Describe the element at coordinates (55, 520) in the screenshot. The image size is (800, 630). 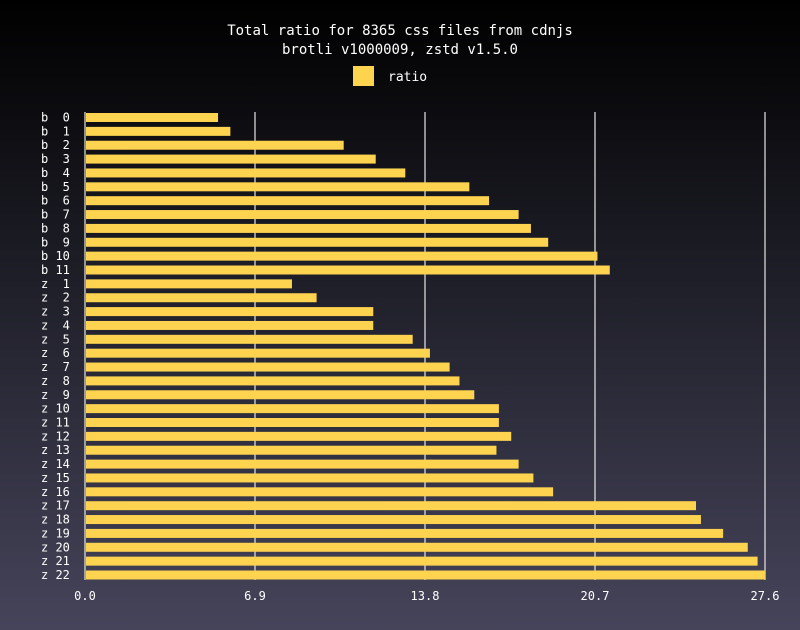
I see `category-label: z 18` at that location.